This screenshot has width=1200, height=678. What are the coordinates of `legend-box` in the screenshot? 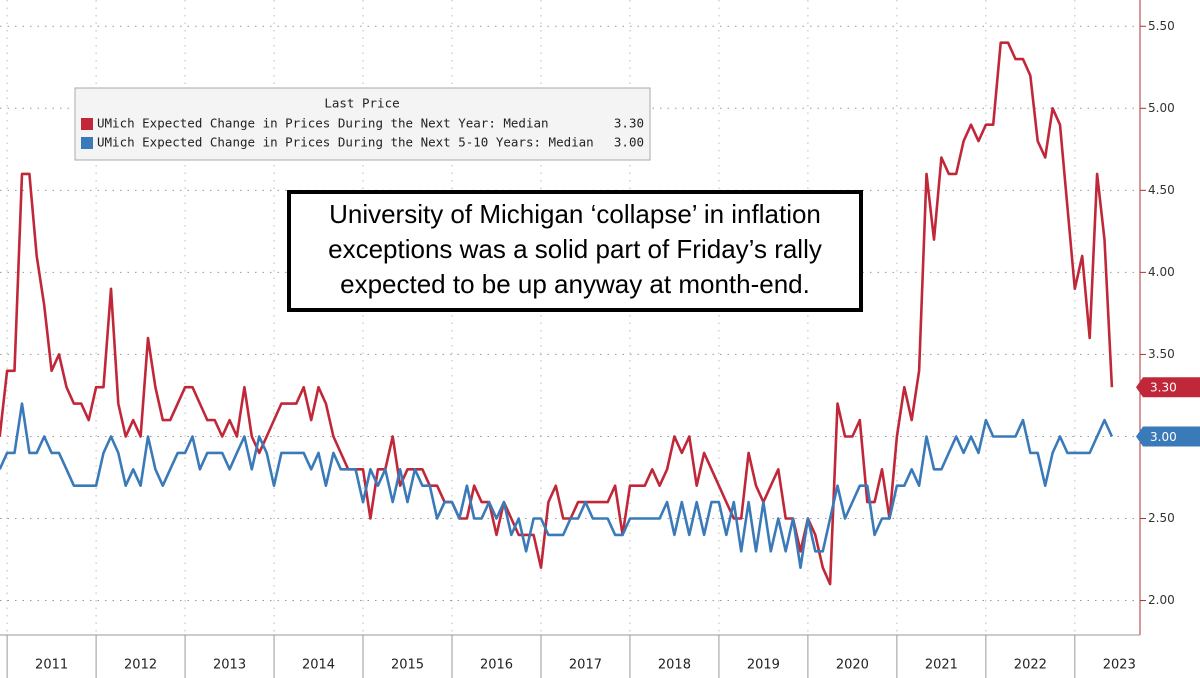 It's located at (362, 124).